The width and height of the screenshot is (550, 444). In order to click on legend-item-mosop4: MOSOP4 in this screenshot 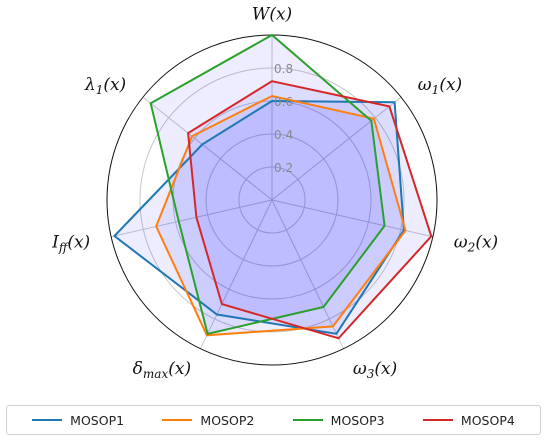, I will do `click(468, 420)`.